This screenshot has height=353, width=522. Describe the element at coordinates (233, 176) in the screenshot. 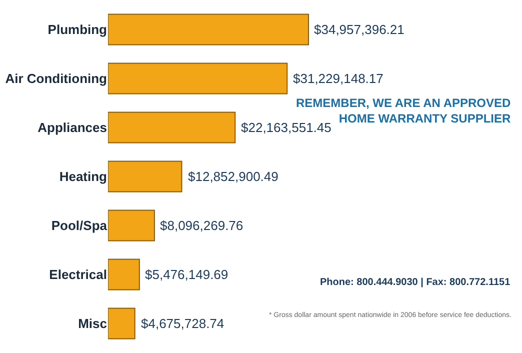

I see `data-label: $12,852,900.49` at that location.